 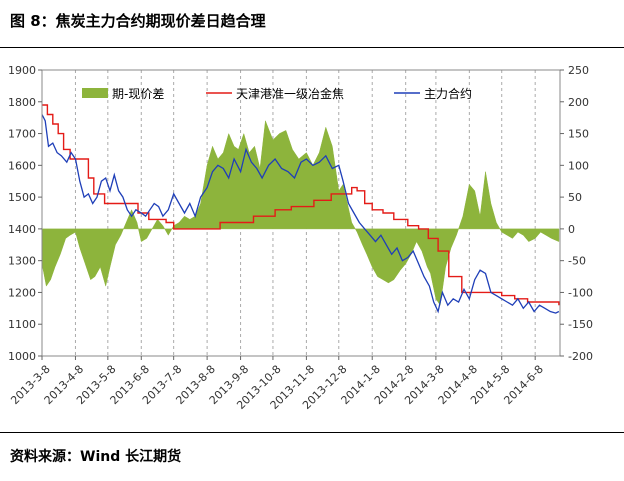 I want to click on left-tick-label: 1300, so click(x=22, y=261).